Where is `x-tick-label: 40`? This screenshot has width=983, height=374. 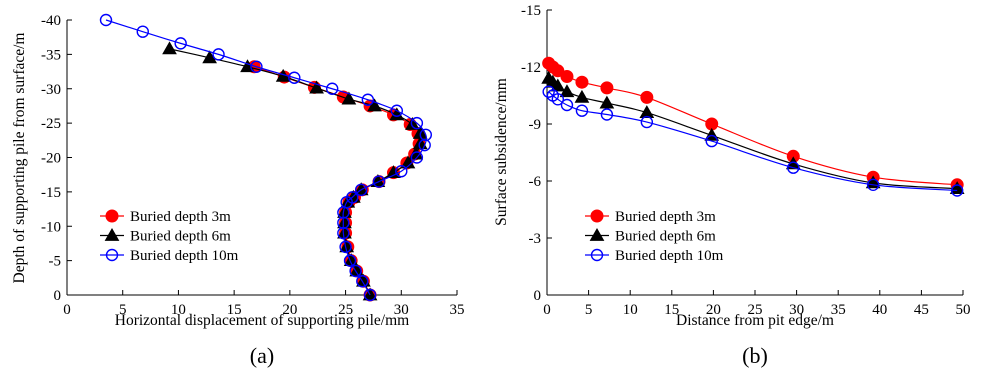 x-tick-label: 40 is located at coordinates (879, 310).